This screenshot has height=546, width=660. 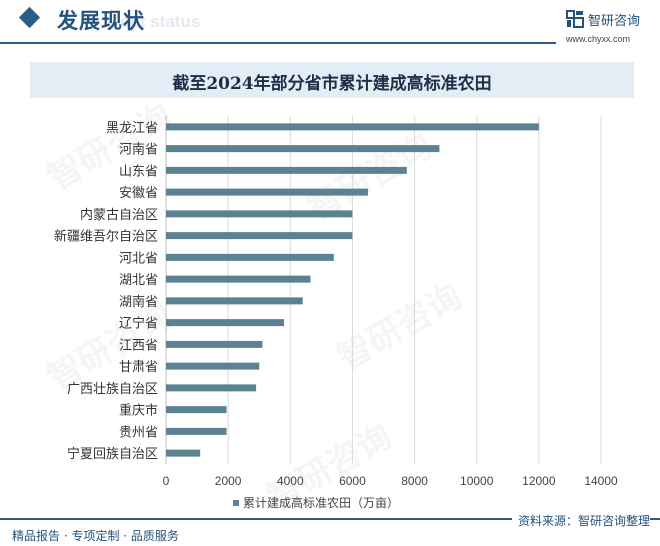 What do you see at coordinates (138, 367) in the screenshot?
I see `category-label: 甘肃省` at bounding box center [138, 367].